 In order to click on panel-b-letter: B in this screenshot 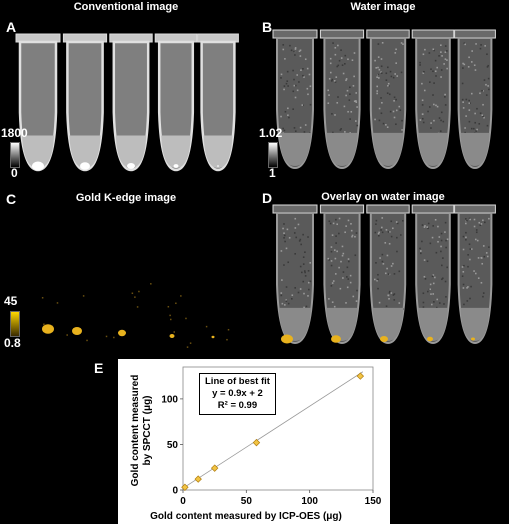, I will do `click(267, 27)`.